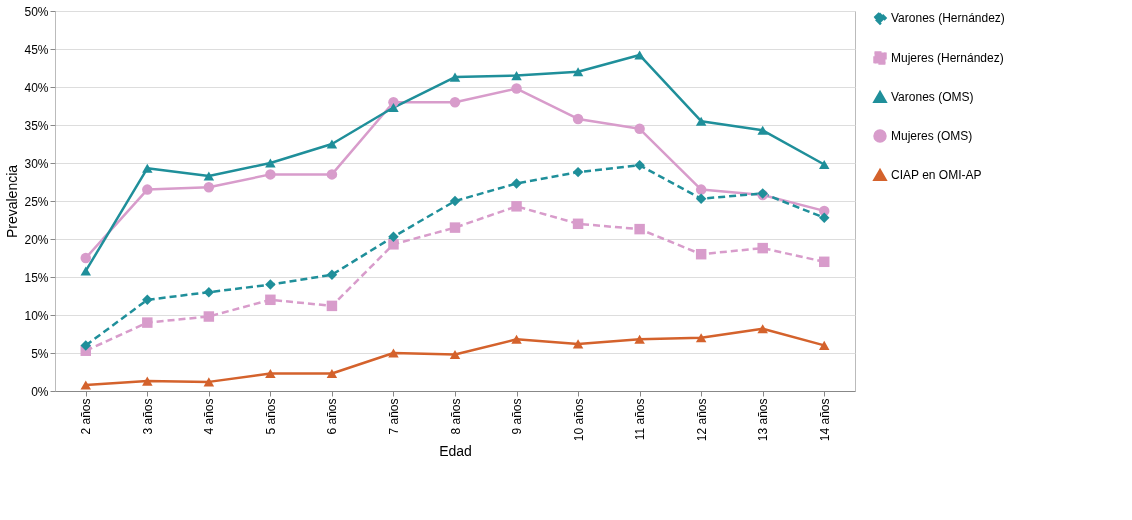 Image resolution: width=1132 pixels, height=520 pixels. What do you see at coordinates (701, 420) in the screenshot?
I see `x-tick-label: 12 años` at bounding box center [701, 420].